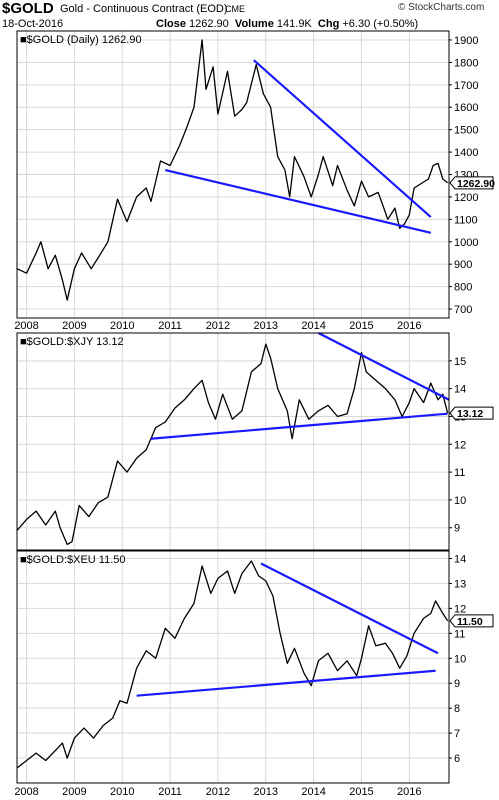 The image size is (499, 800). Describe the element at coordinates (466, 41) in the screenshot. I see `y-tick-label: 1900` at that location.